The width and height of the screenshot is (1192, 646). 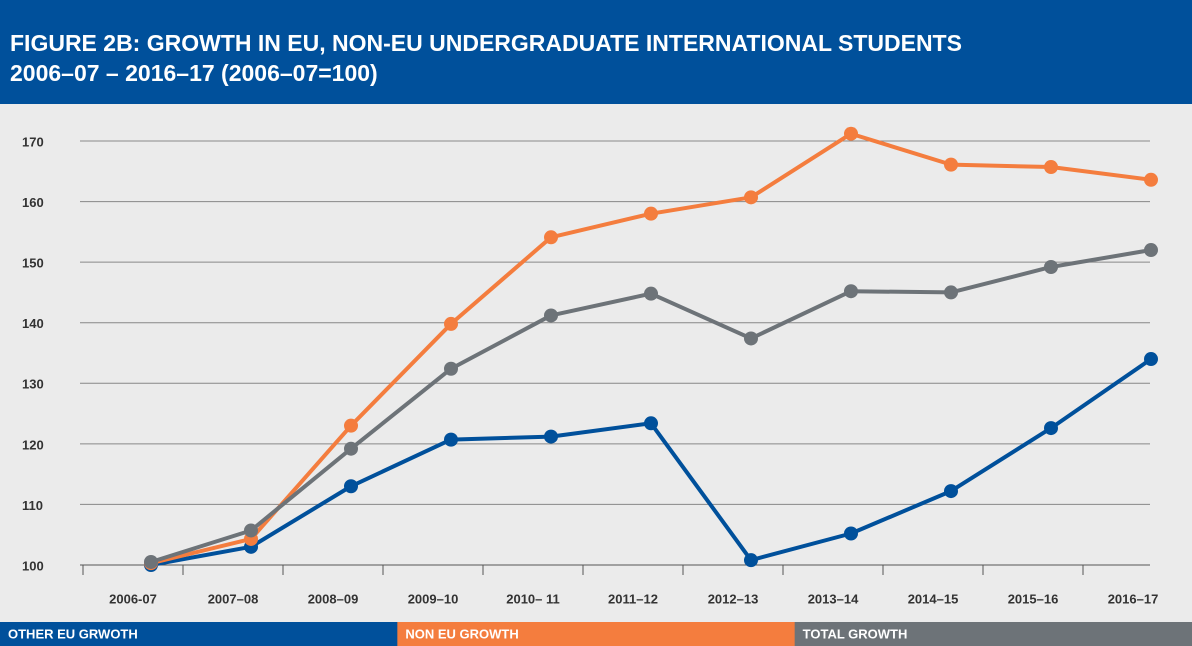 What do you see at coordinates (33, 444) in the screenshot?
I see `y-tick-label: 120` at bounding box center [33, 444].